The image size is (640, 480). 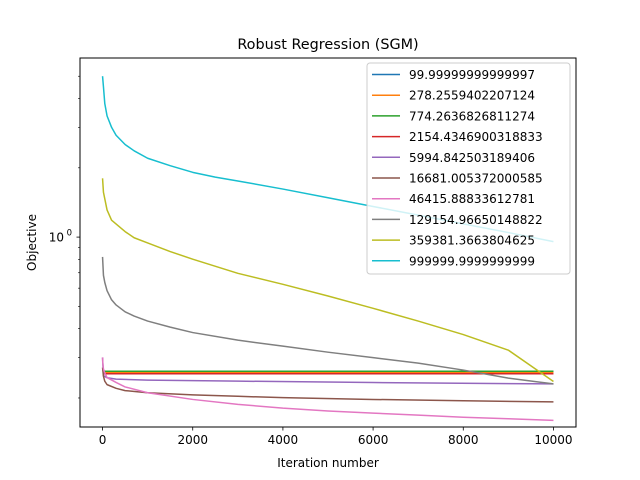 I want to click on x-tick-label: 4000, so click(x=283, y=440).